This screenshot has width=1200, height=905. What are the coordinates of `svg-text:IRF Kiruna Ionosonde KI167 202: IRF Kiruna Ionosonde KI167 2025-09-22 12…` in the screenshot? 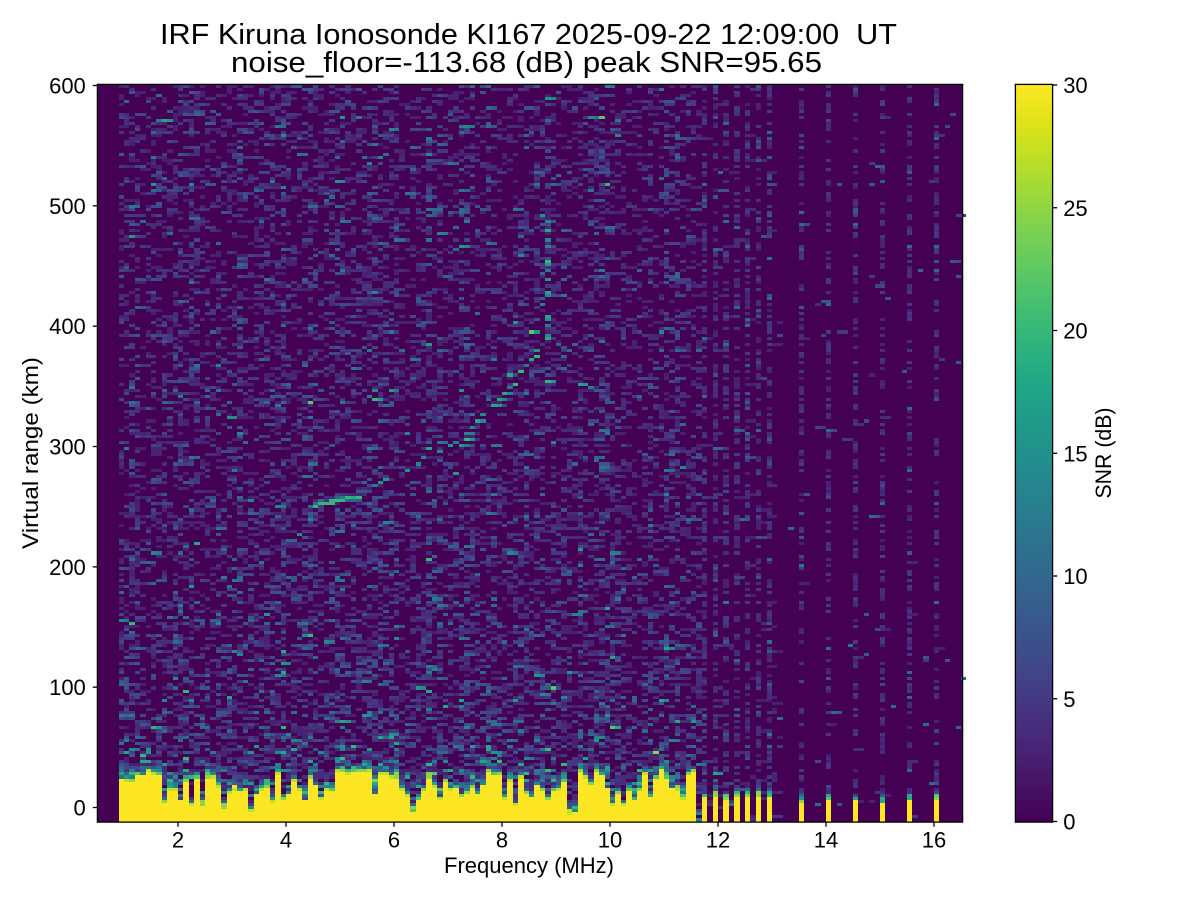 It's located at (528, 35).